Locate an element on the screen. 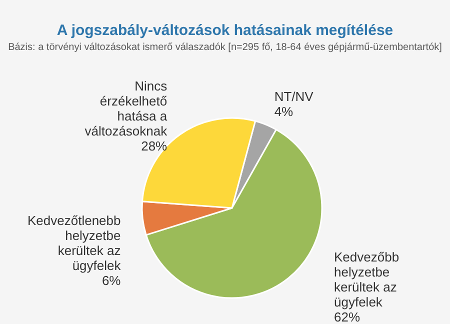 The height and width of the screenshot is (324, 450). data-label: 4% is located at coordinates (284, 111).